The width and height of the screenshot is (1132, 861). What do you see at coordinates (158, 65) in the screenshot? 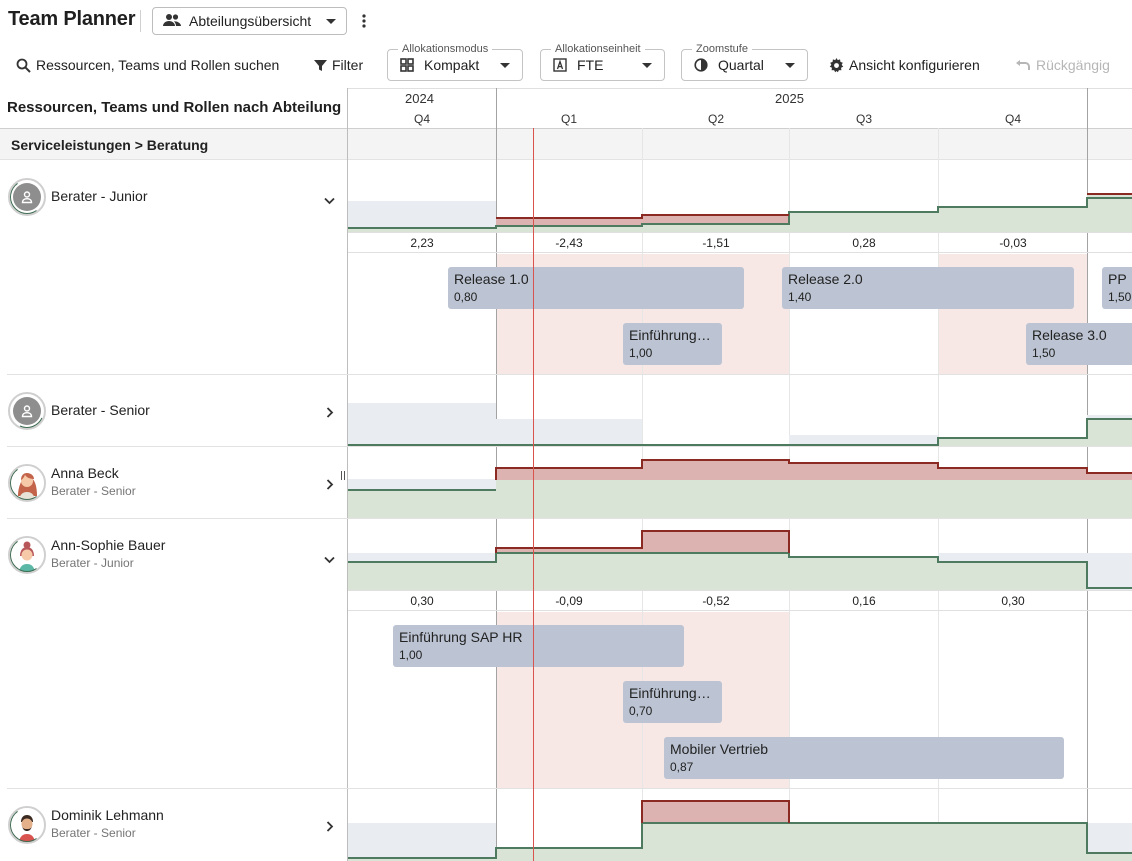
I see `search-label: Ressourcen, Teams und Rollen suchen` at bounding box center [158, 65].